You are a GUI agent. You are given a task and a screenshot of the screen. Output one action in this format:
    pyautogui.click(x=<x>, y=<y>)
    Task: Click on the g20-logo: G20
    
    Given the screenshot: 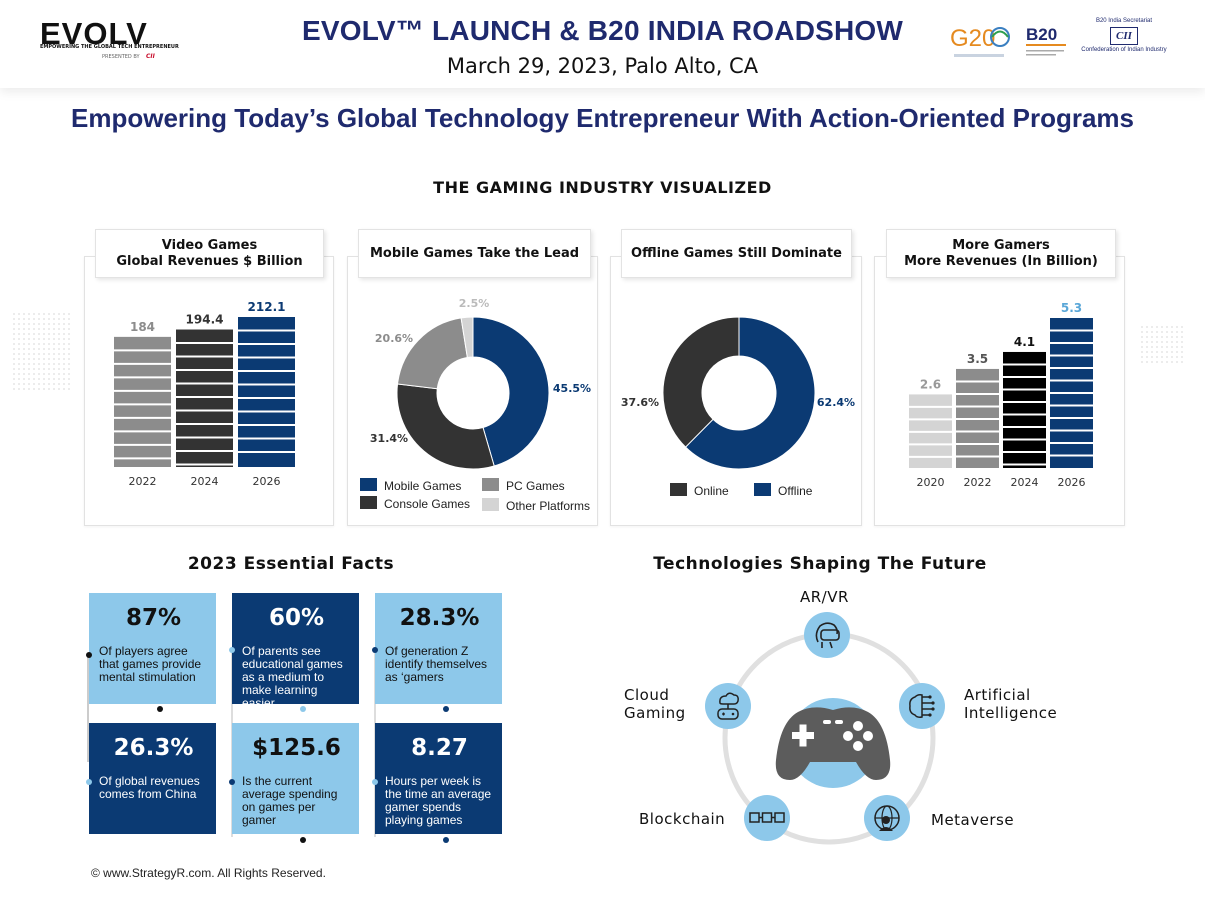 What is the action you would take?
    pyautogui.click(x=980, y=41)
    